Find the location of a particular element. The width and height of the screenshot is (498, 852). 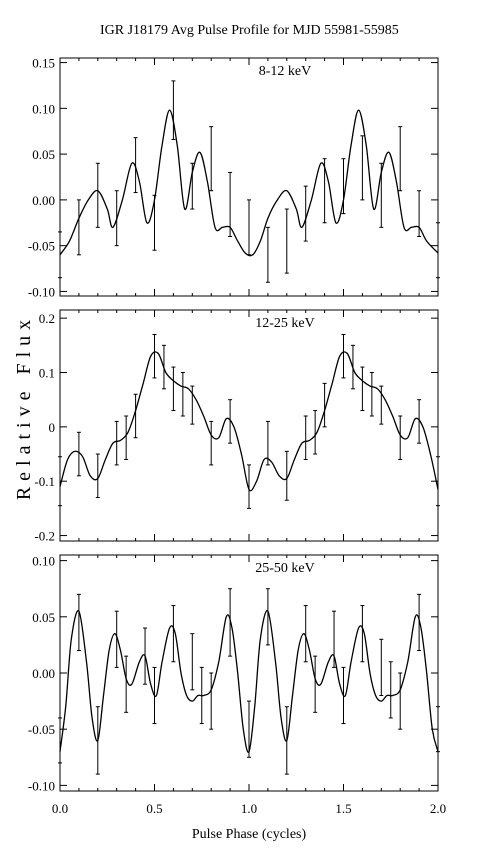

y-tick-label: 0.2 is located at coordinates (47, 318).